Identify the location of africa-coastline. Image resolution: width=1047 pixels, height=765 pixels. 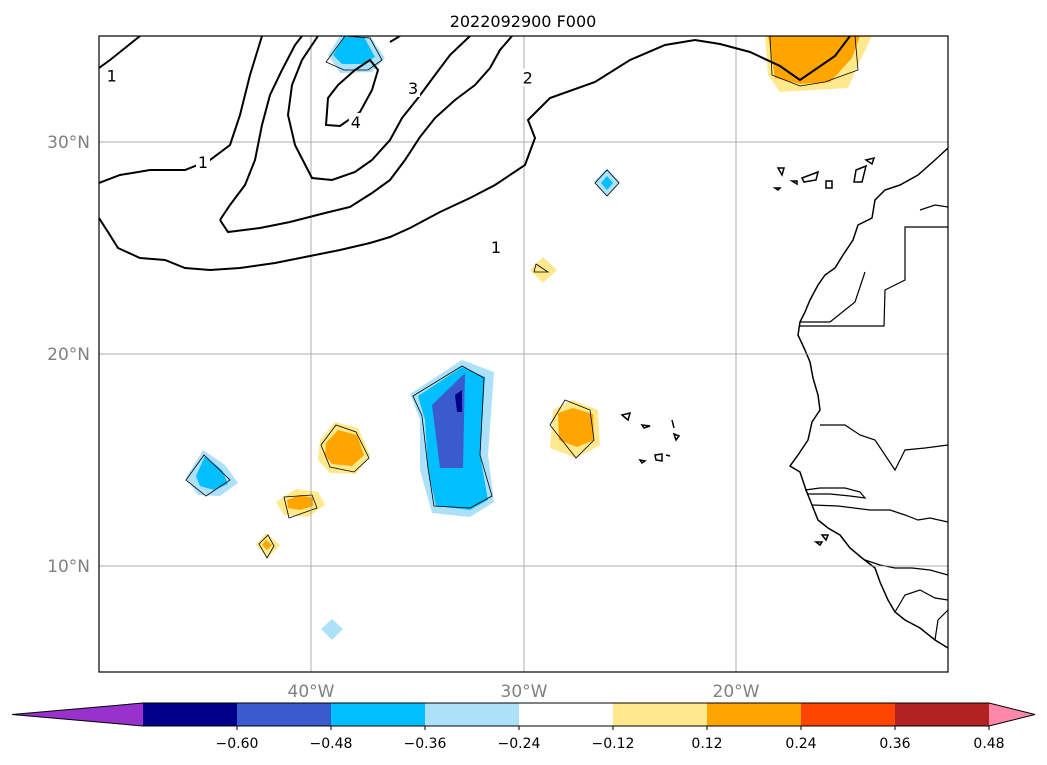
(868, 398).